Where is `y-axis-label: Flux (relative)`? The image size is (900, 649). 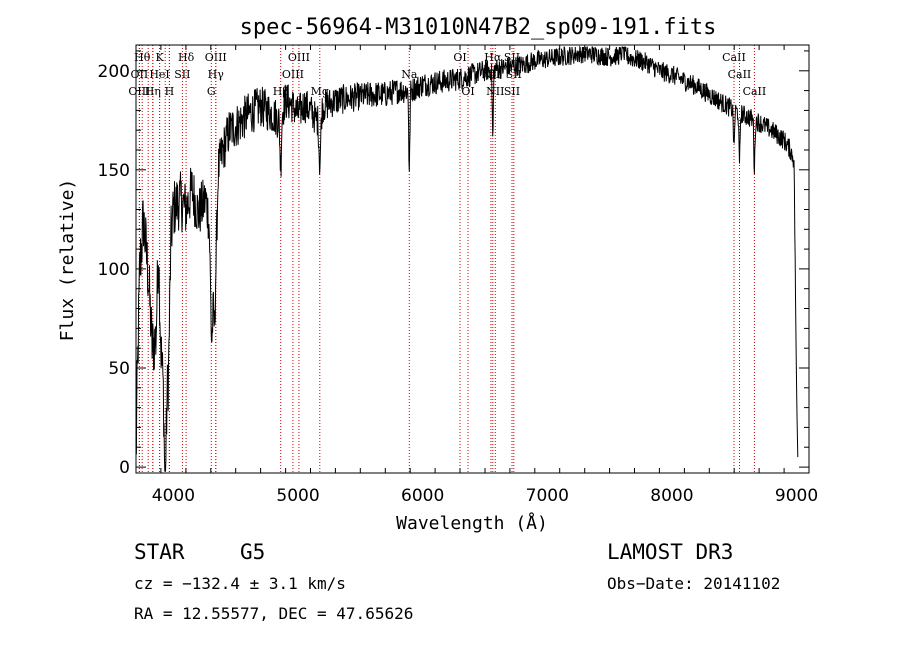 y-axis-label: Flux (relative) is located at coordinates (67, 260).